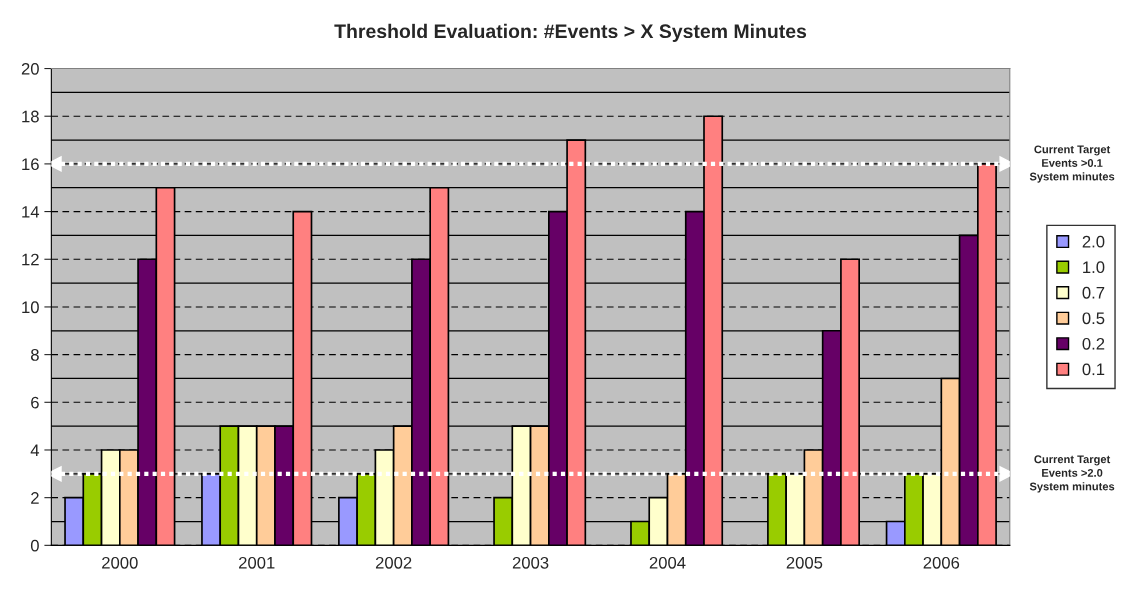  I want to click on y-tick-label: 0, so click(34, 545).